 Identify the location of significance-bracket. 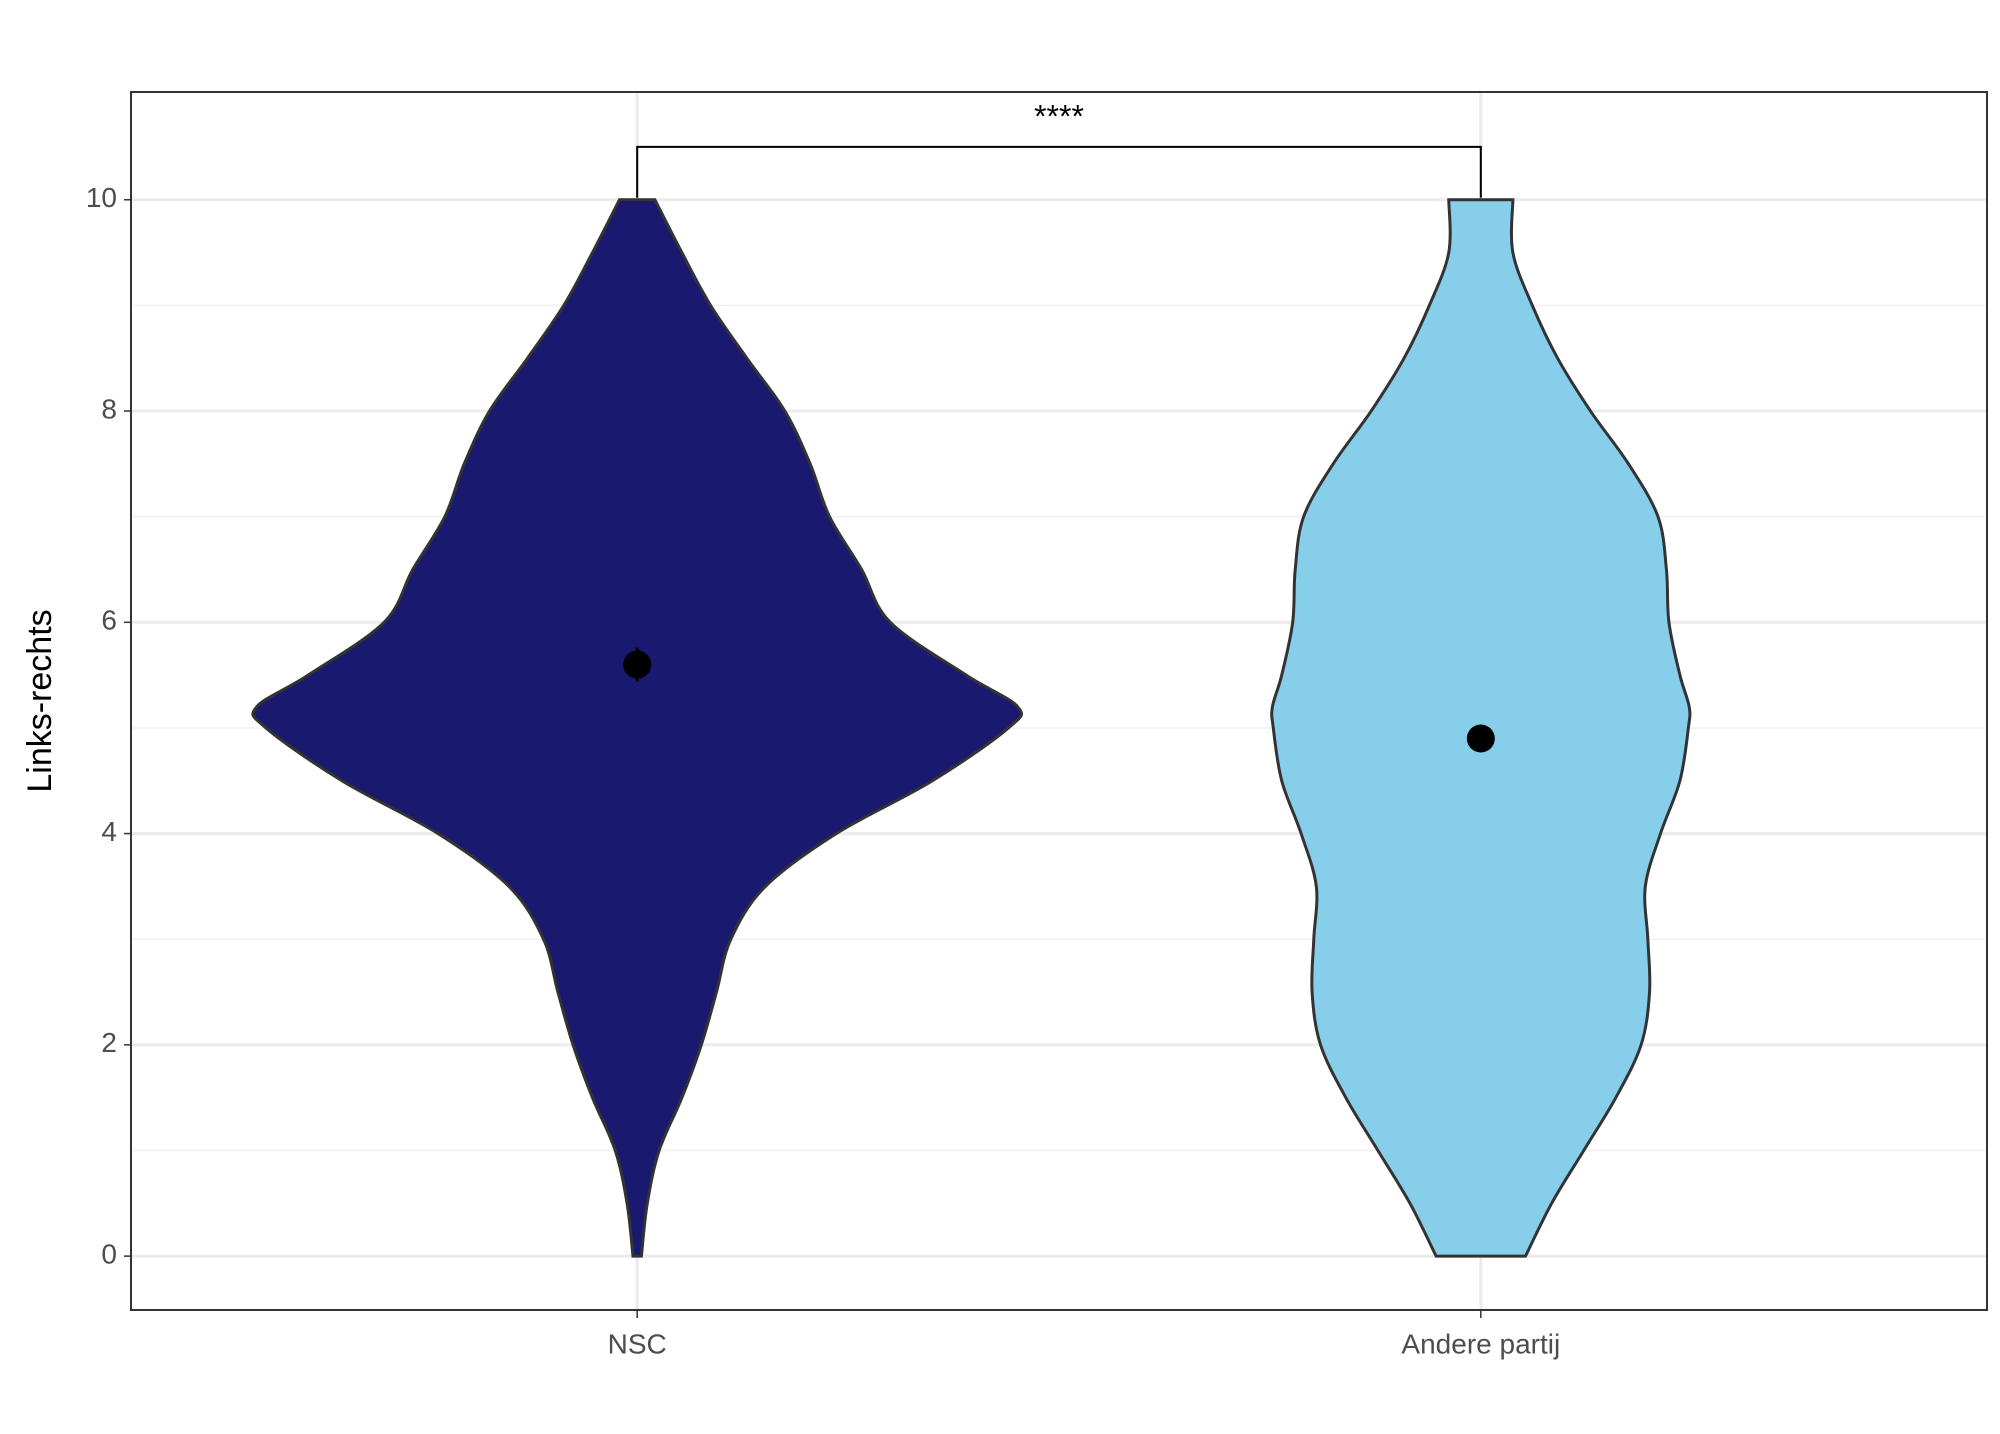
(1059, 171).